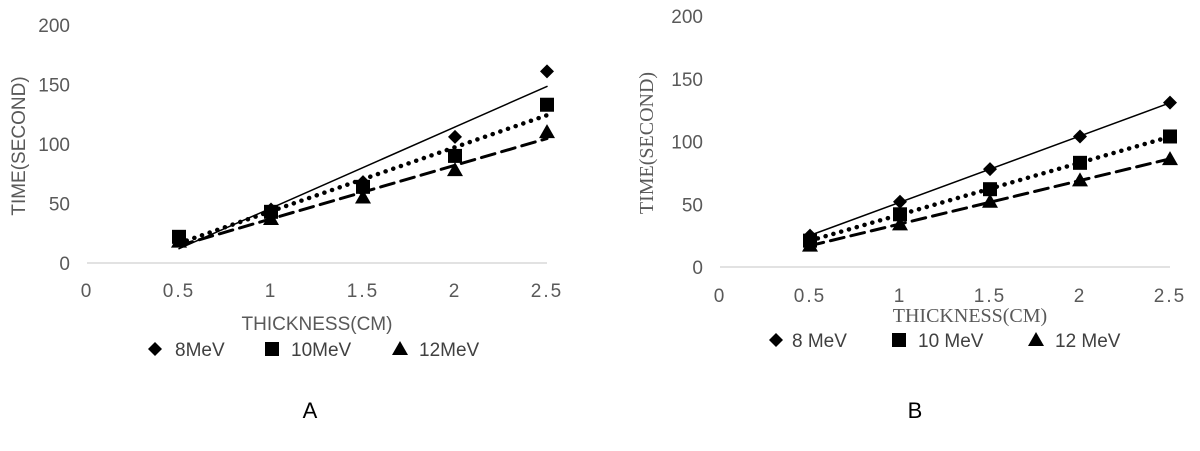 The image size is (1200, 451). Describe the element at coordinates (915, 410) in the screenshot. I see `chart-b-panel-label: B` at that location.